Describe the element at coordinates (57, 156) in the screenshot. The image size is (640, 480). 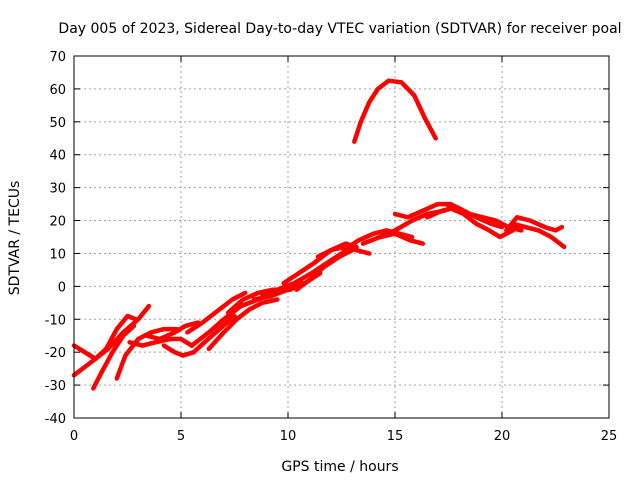
I see `y-tick-label: 40` at that location.